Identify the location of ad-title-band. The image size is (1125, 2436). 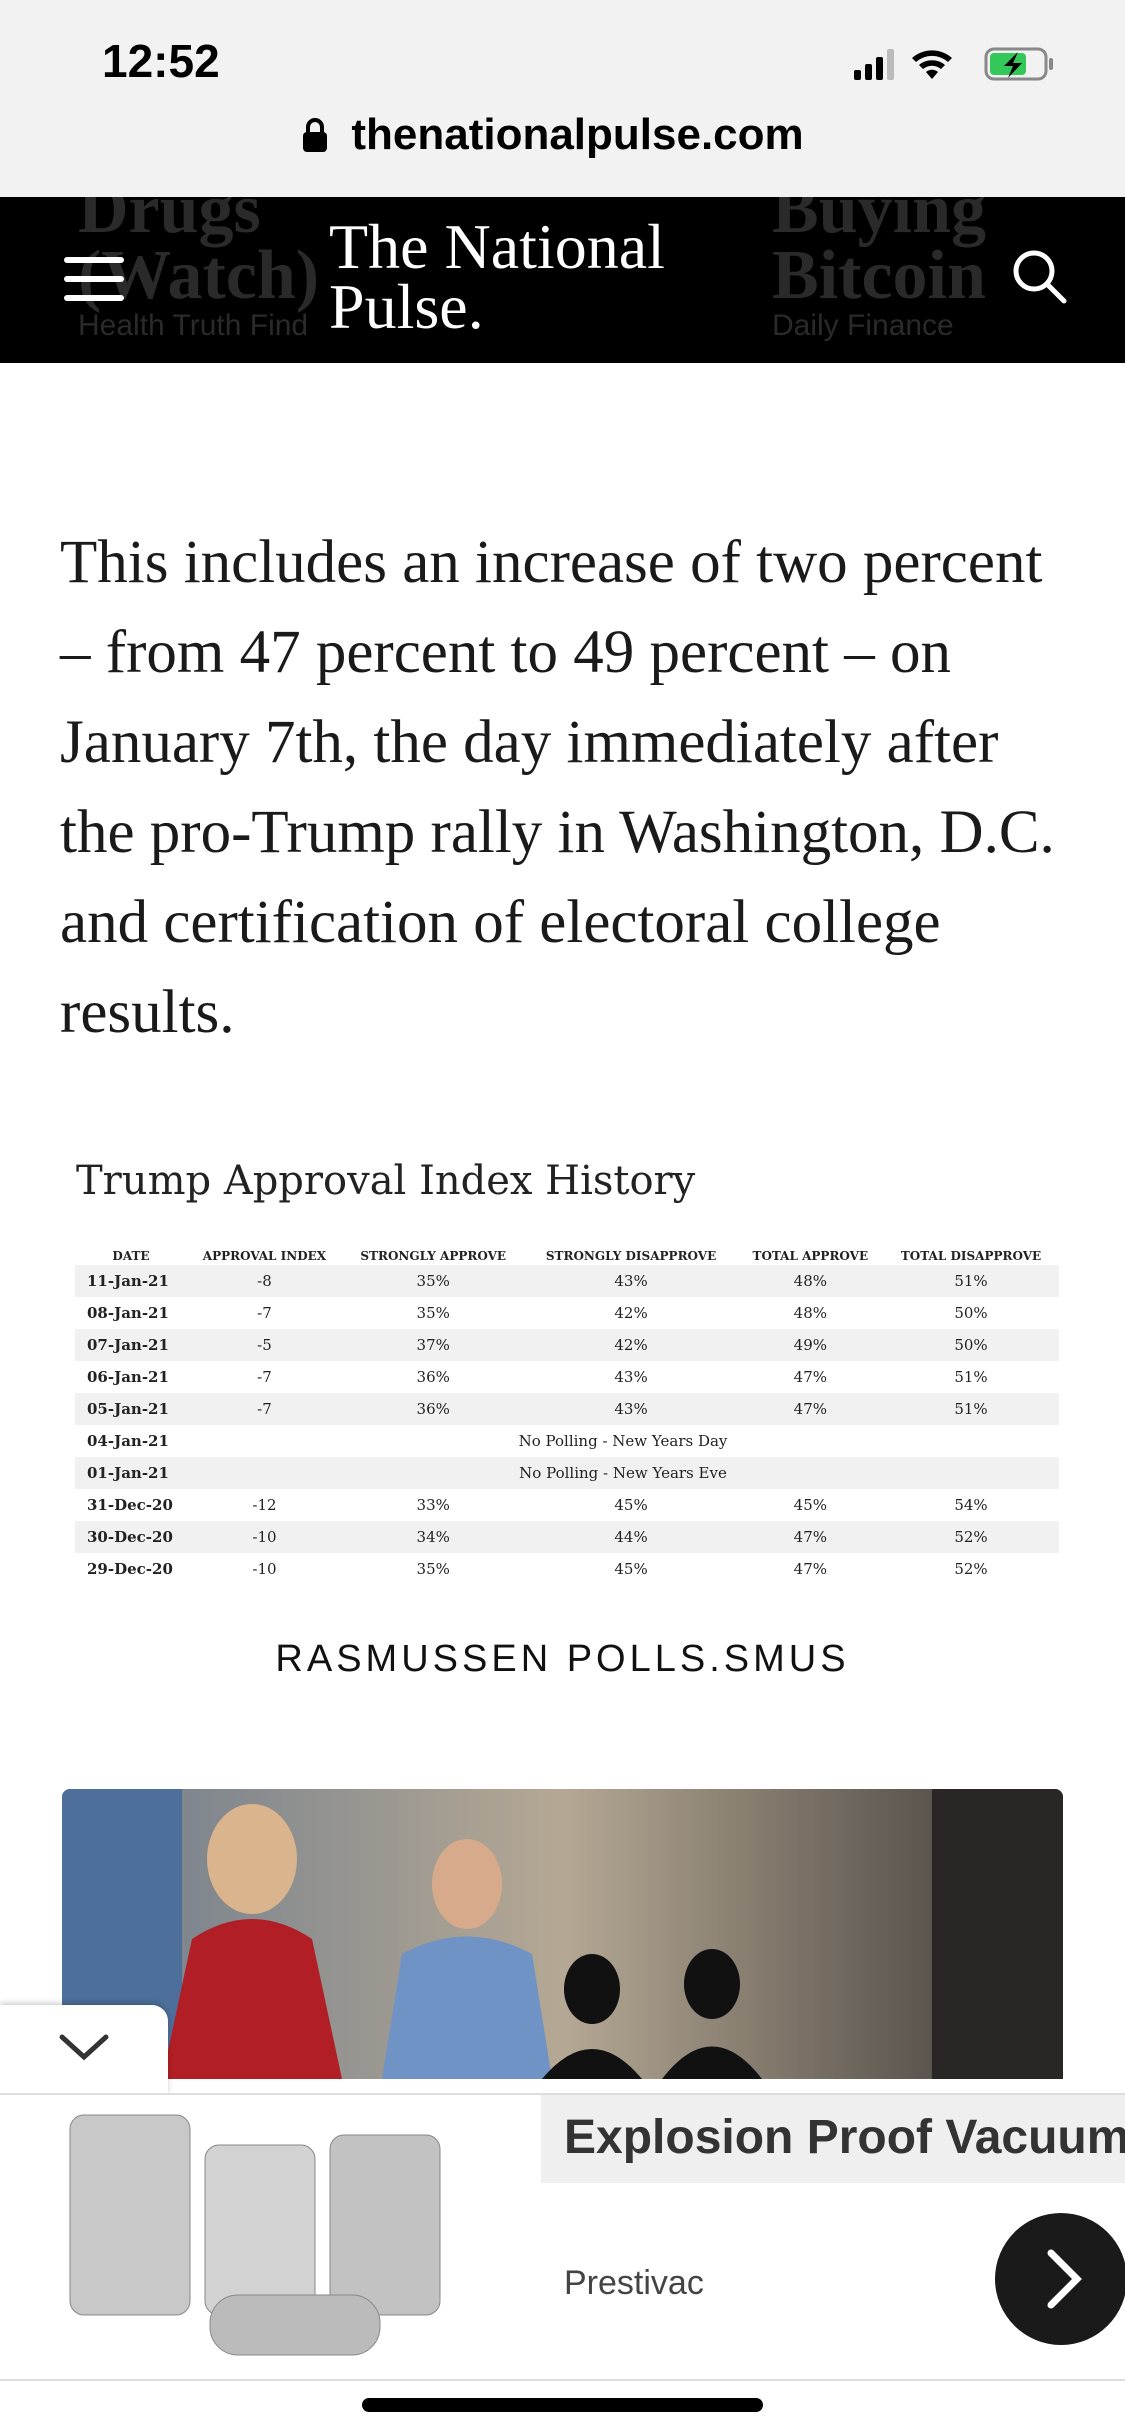
(833, 2139).